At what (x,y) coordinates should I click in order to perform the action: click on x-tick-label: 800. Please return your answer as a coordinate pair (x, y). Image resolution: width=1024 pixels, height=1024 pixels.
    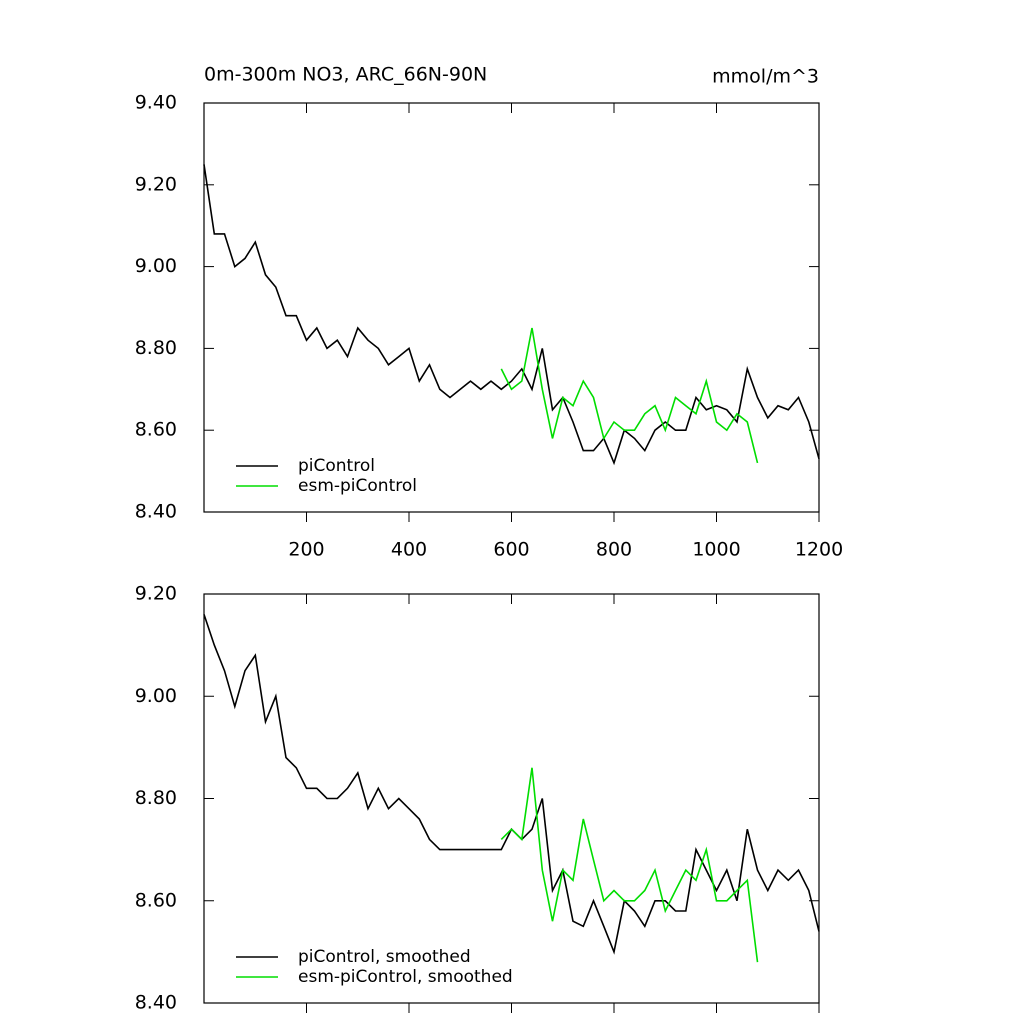
    Looking at the image, I should click on (614, 550).